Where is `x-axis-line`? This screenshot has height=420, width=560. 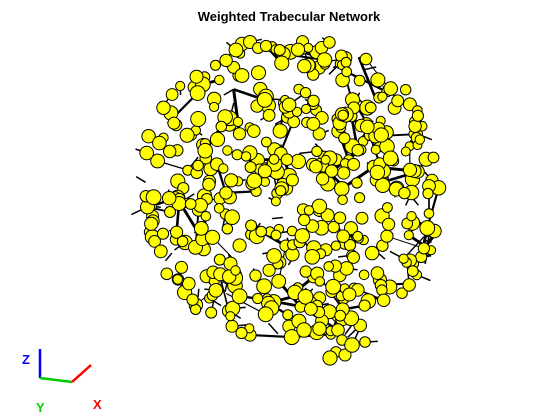 x-axis-line is located at coordinates (81, 373).